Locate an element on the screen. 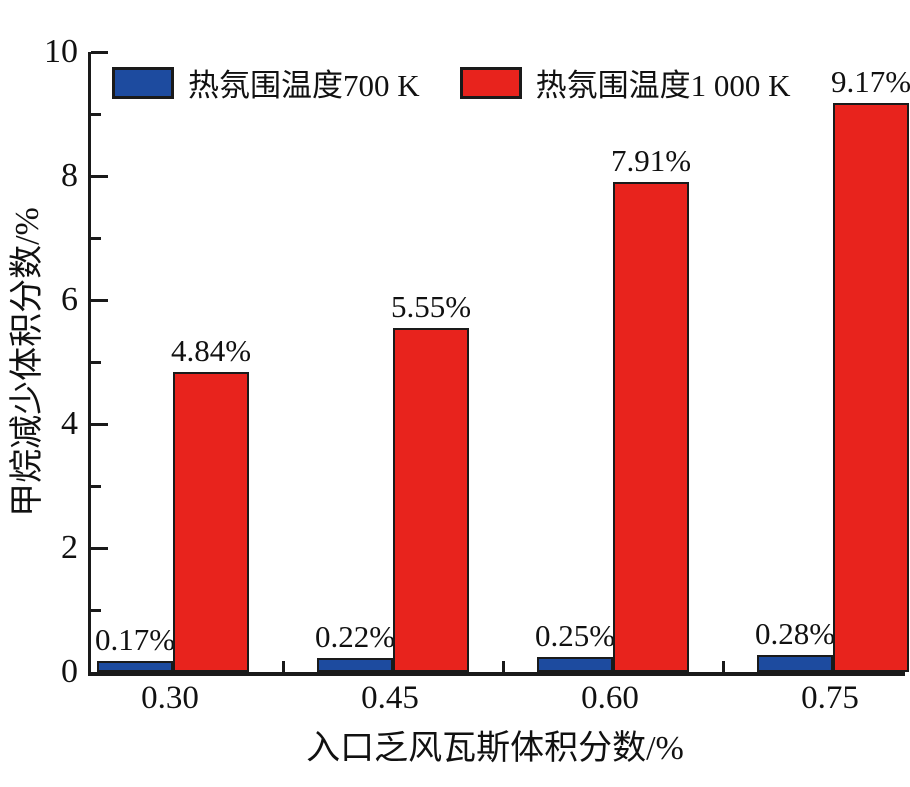 Image resolution: width=910 pixels, height=787 pixels. legend-swatch-1000k is located at coordinates (490, 82).